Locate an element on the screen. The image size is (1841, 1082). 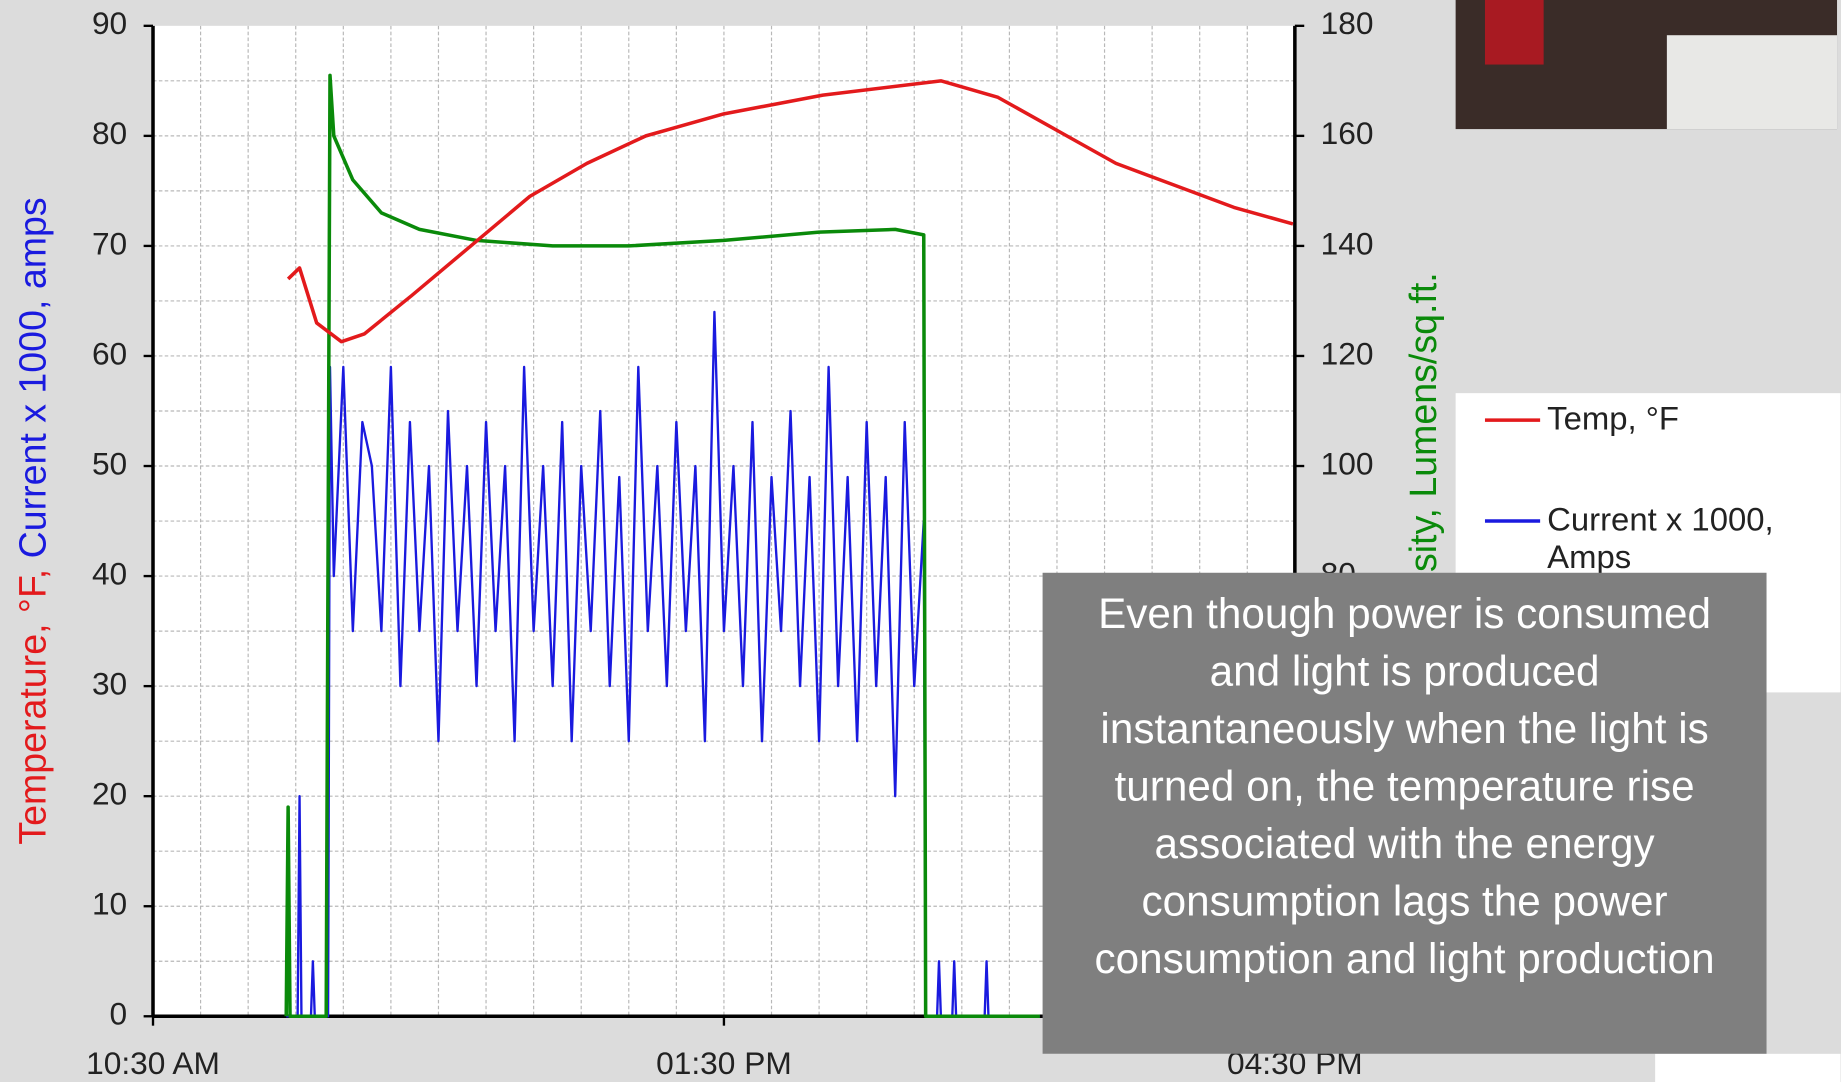
y2-tick-label: 140 is located at coordinates (1347, 243).